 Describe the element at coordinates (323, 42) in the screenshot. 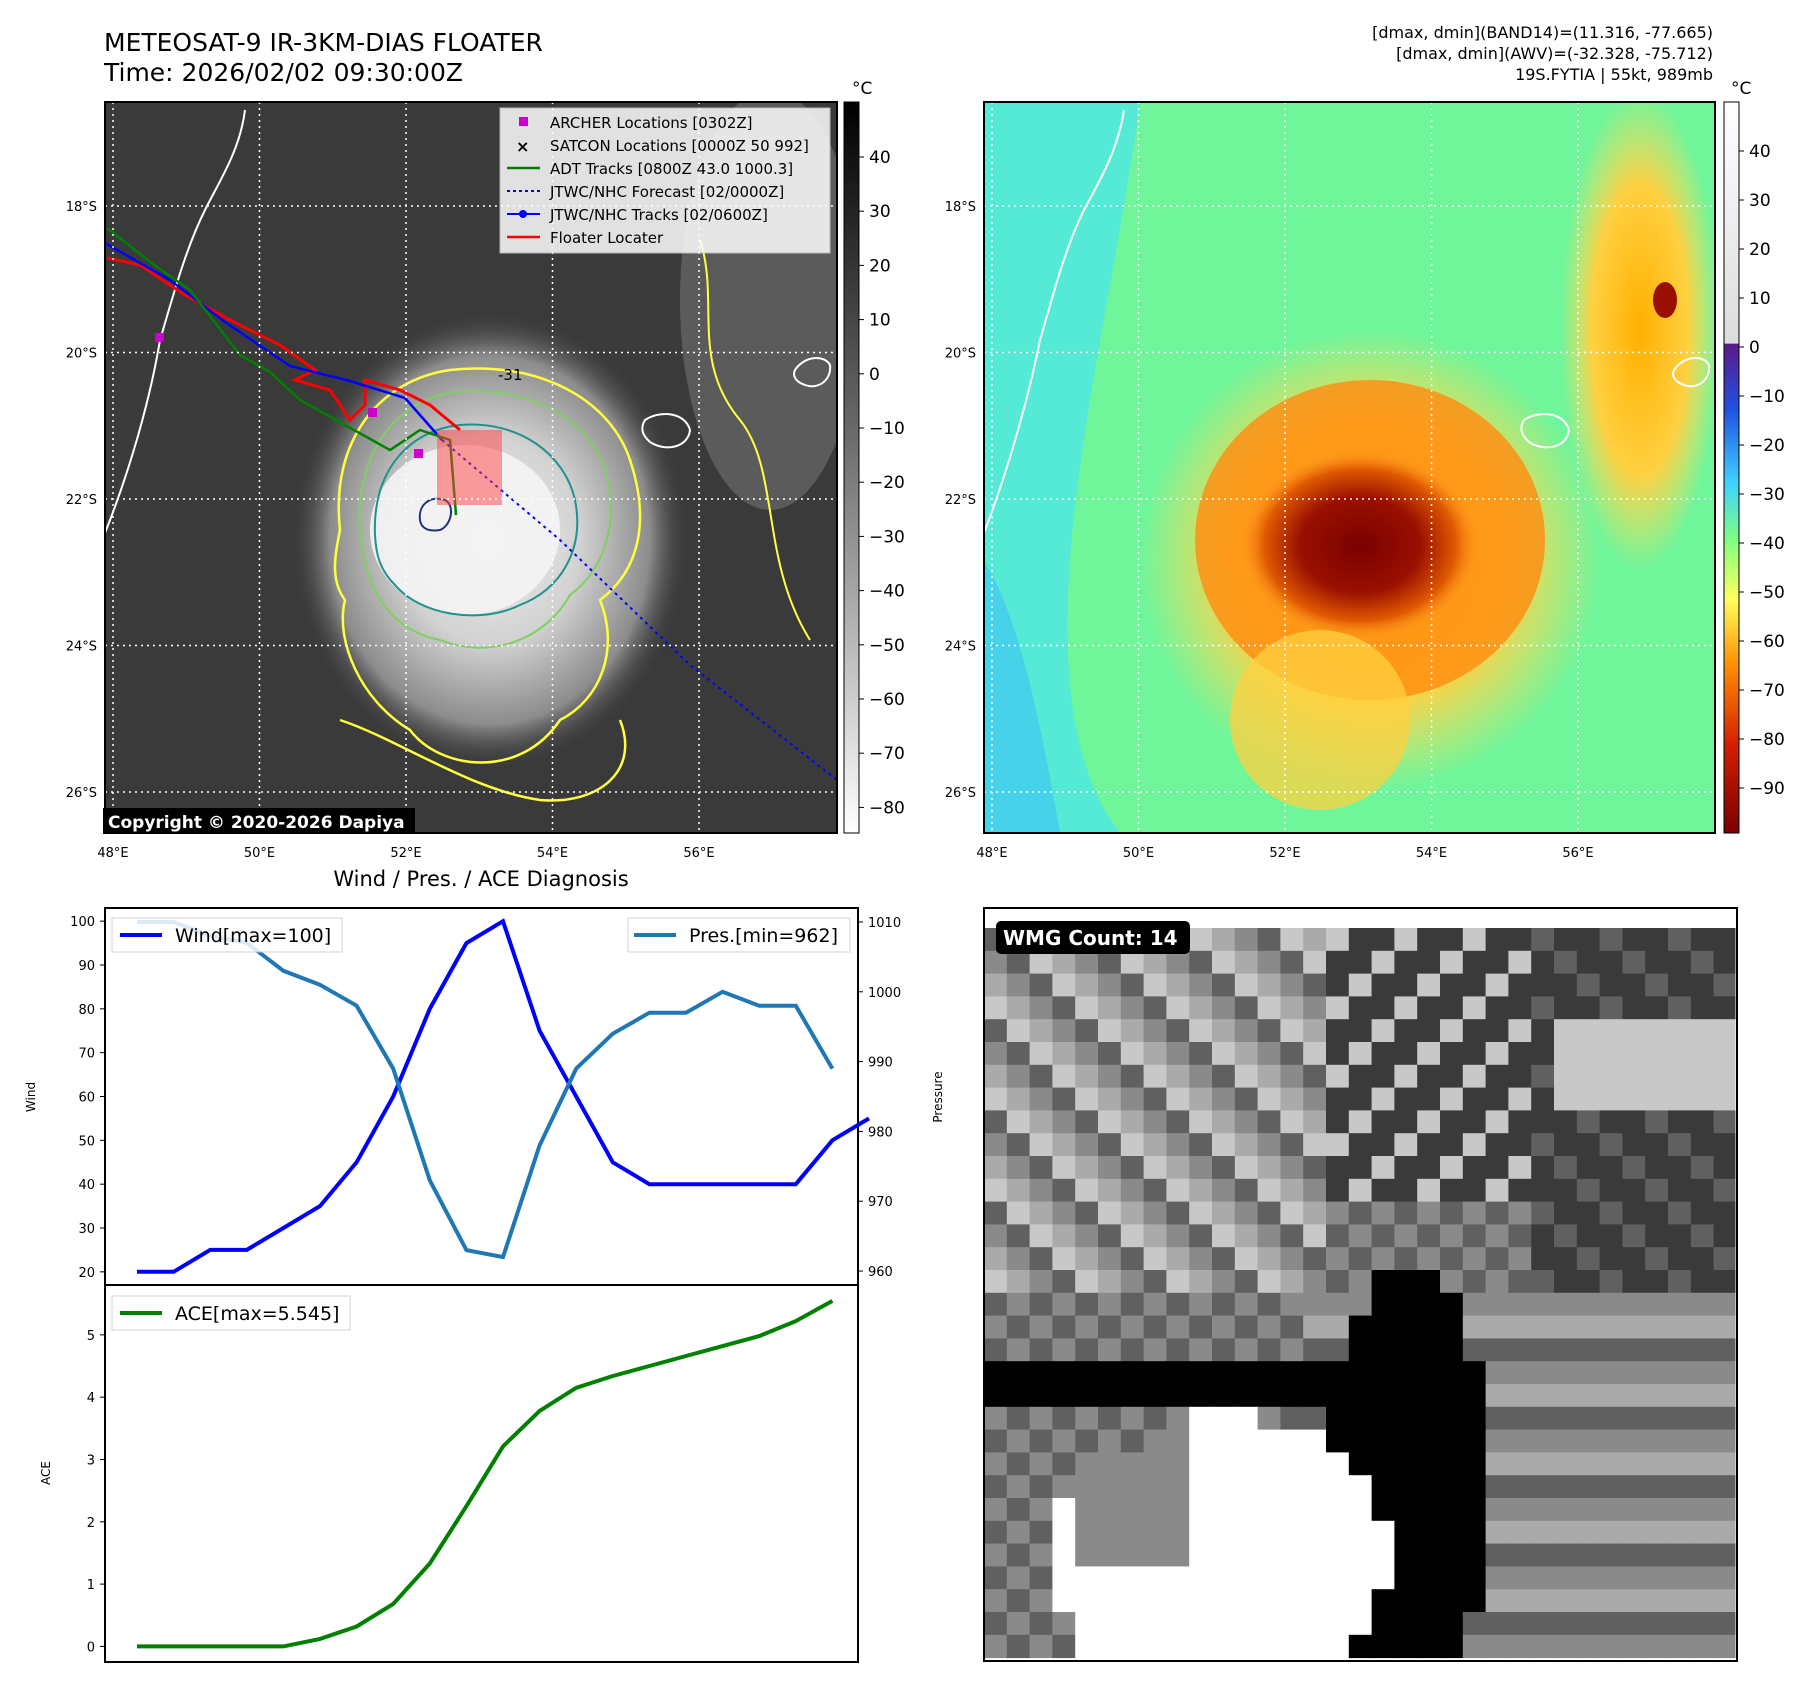

I see `figure-title: METEOSAT-9 IR-3KM-DIAS FLOATER` at that location.